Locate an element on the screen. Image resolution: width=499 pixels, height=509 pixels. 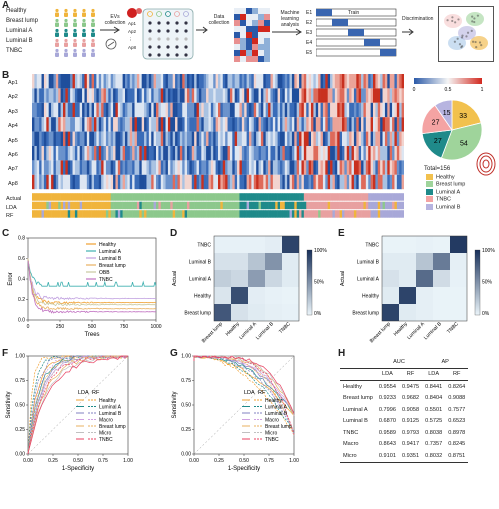
row-class-label: Breast lump is located at coordinates (197, 314).